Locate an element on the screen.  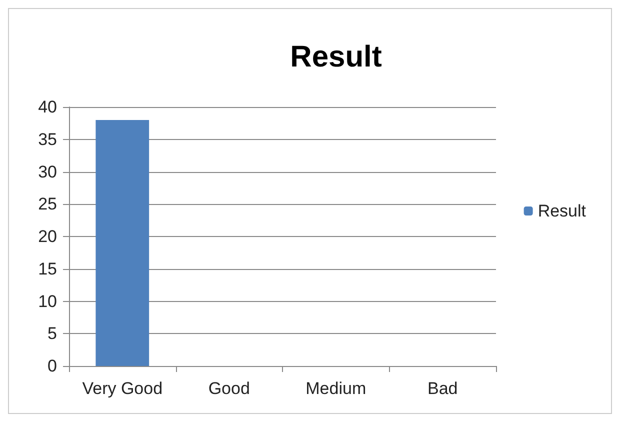
y-tick-label: 40 is located at coordinates (47, 107).